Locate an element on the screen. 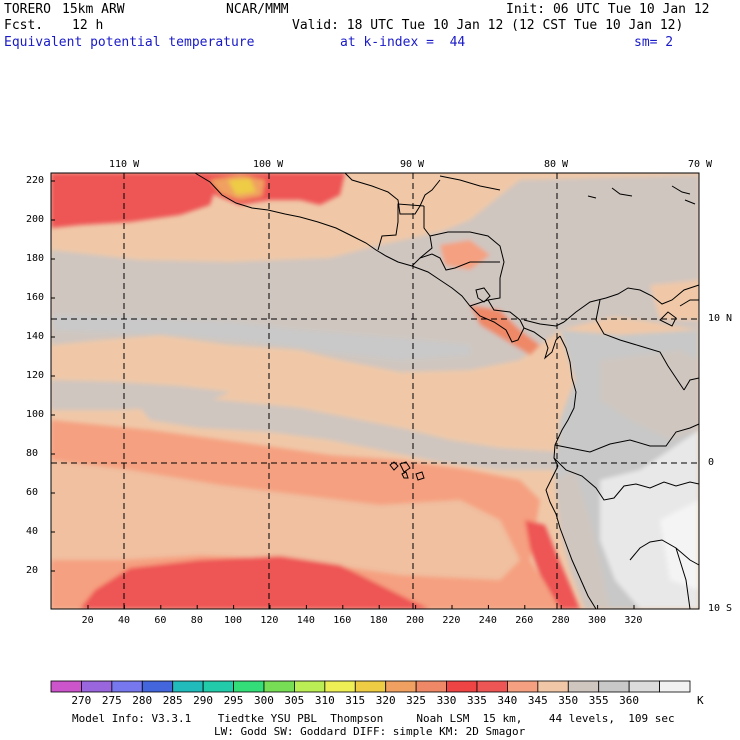 The width and height of the screenshot is (740, 740). lon-label-70w: 70 W is located at coordinates (700, 164).